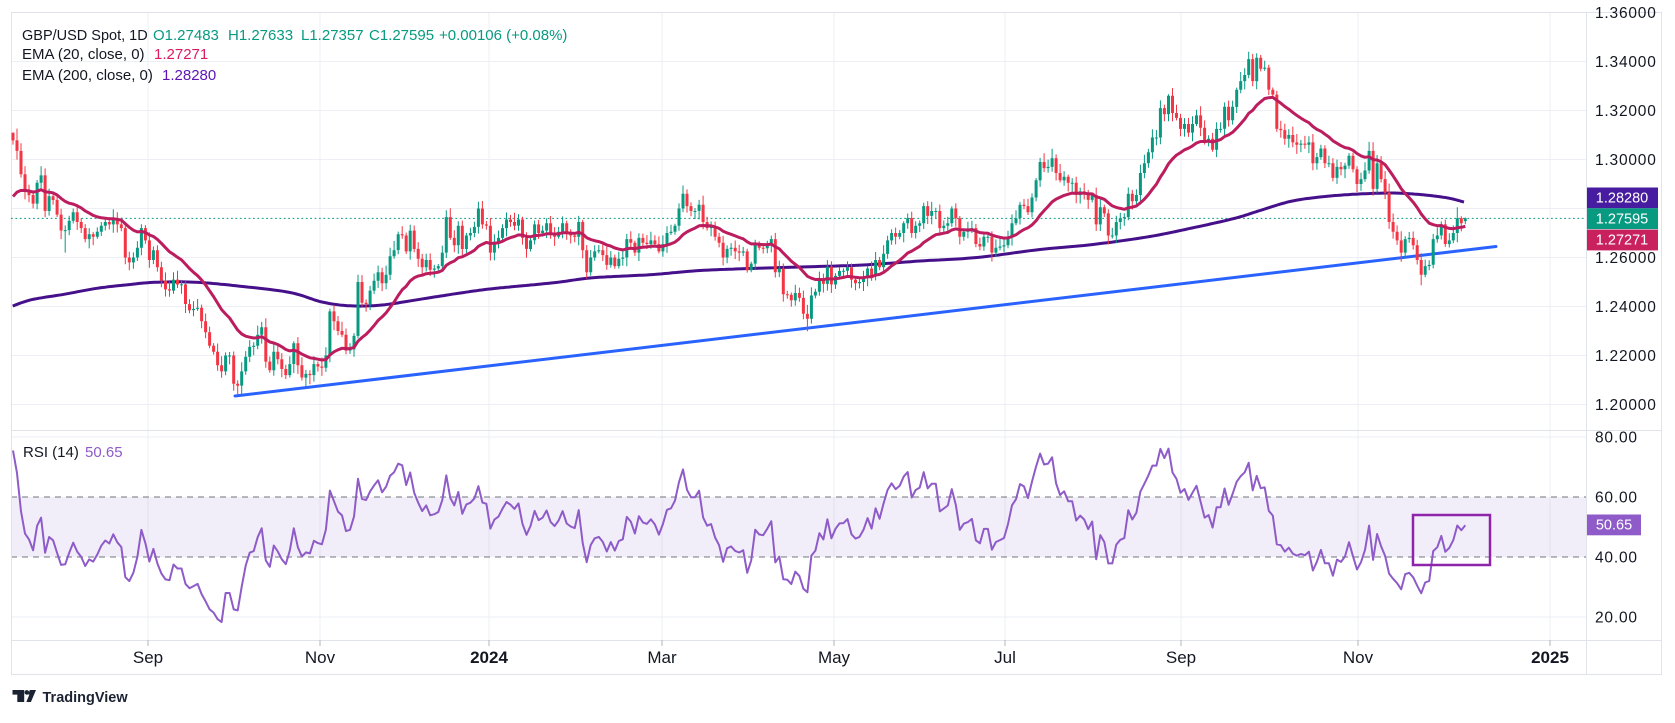 Image resolution: width=1675 pixels, height=723 pixels. I want to click on svg-text: EMA (200, close, 0), so click(87, 75).